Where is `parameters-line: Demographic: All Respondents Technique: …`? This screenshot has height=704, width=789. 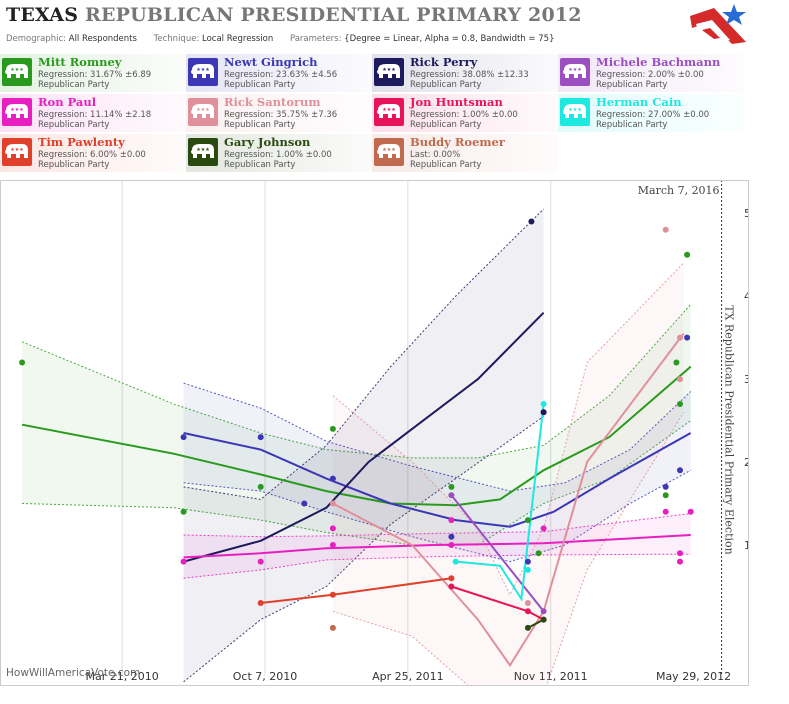
parameters-line: Demographic: All Respondents Technique: … is located at coordinates (280, 39).